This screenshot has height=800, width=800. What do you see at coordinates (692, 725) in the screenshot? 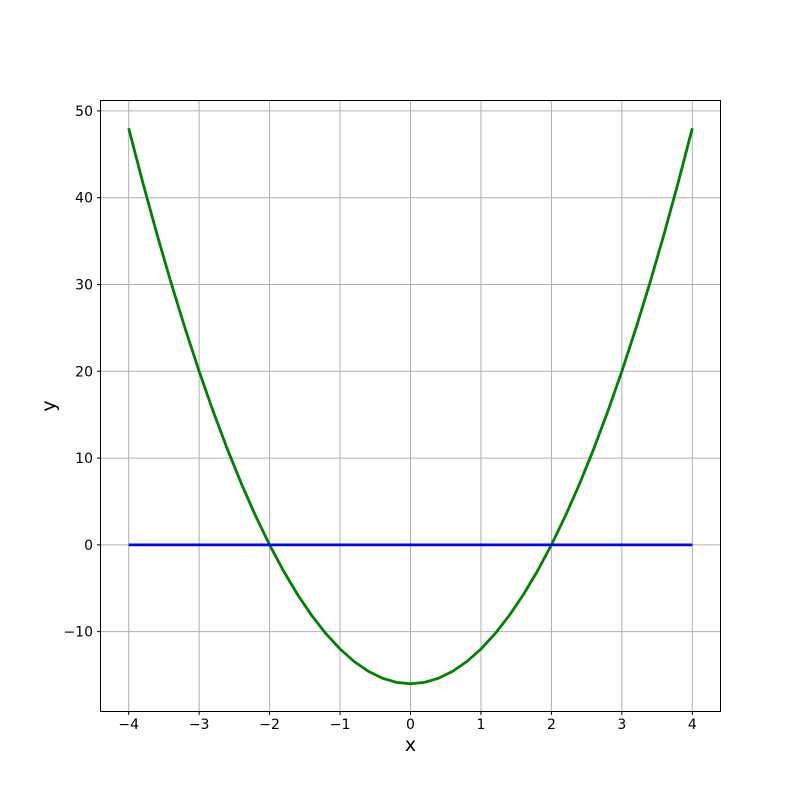
I see `x-tick-label: 4` at bounding box center [692, 725].